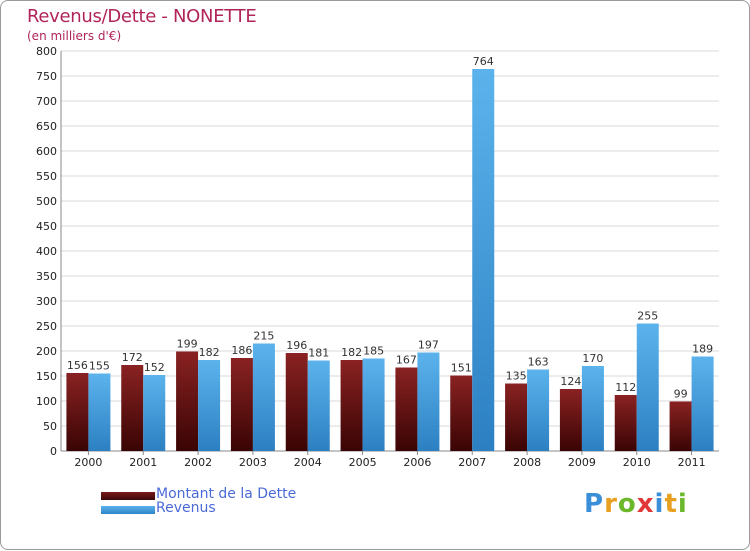 The width and height of the screenshot is (750, 551). I want to click on y-tick-label: 50, so click(50, 426).